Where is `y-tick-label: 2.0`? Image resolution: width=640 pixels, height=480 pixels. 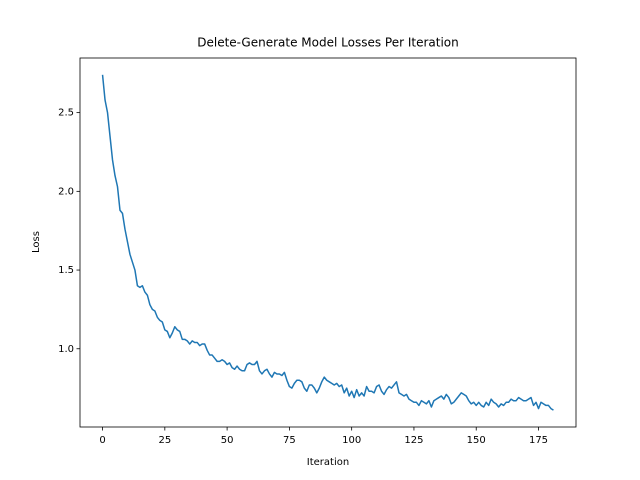
y-tick-label: 2.0 is located at coordinates (66, 191).